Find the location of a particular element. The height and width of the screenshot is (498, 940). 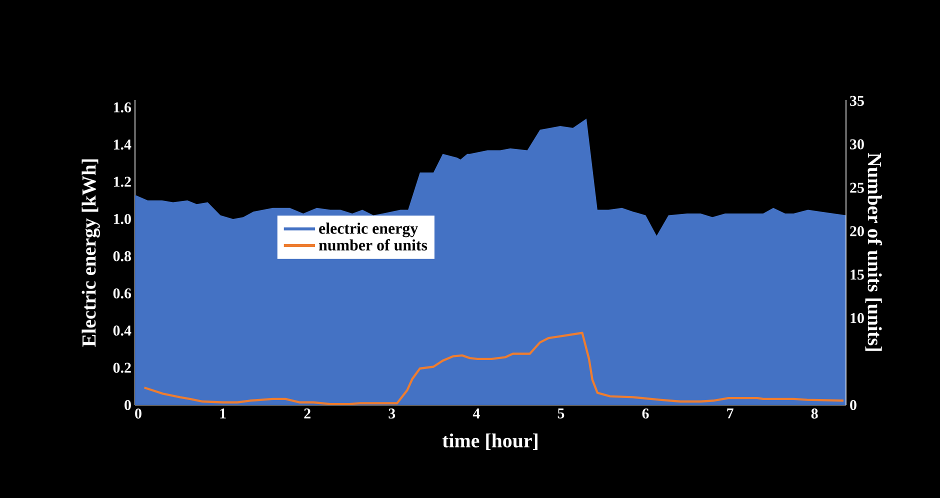

y2-tick-label: 0 is located at coordinates (853, 405).